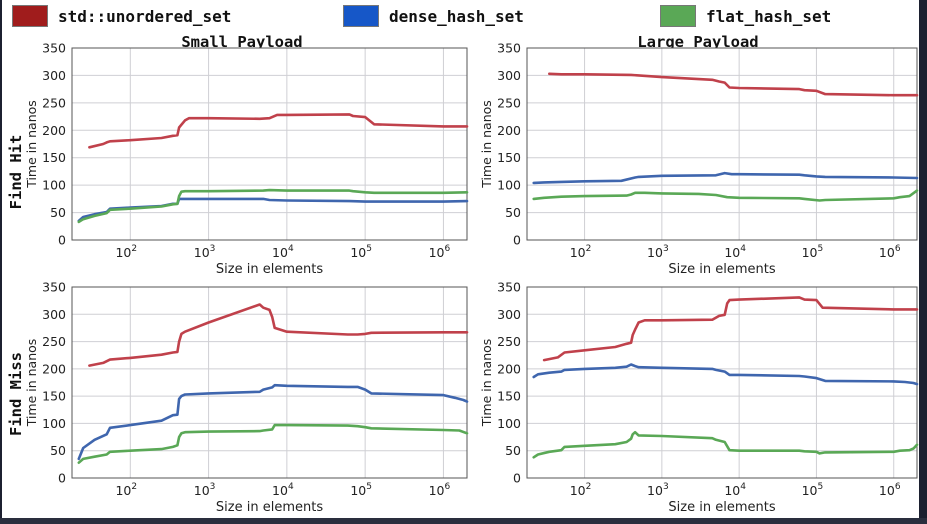  I want to click on legend-swatch-dense-hash-set, so click(361, 16).